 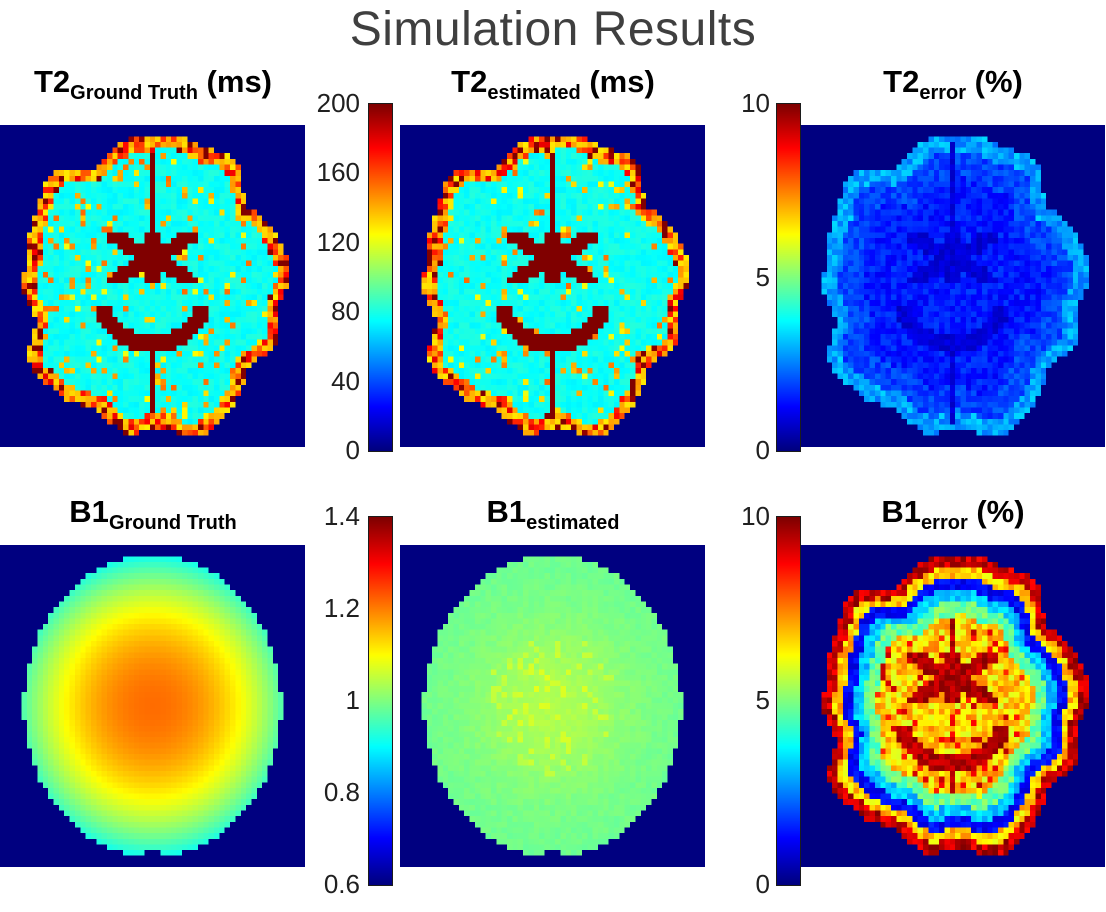 I want to click on panel-title-t2-error: T2error (%), so click(x=953, y=84).